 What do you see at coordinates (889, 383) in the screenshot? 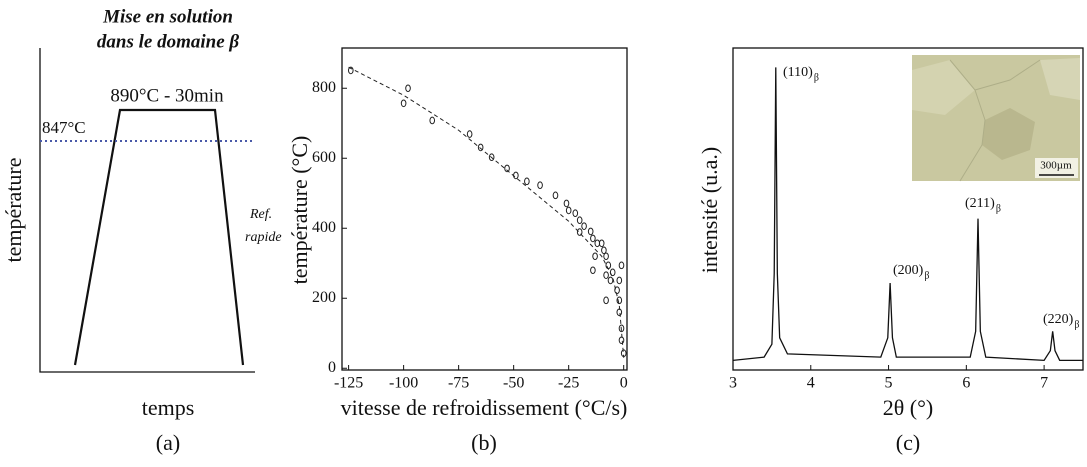
I see `x-tick-label: 5` at bounding box center [889, 383].